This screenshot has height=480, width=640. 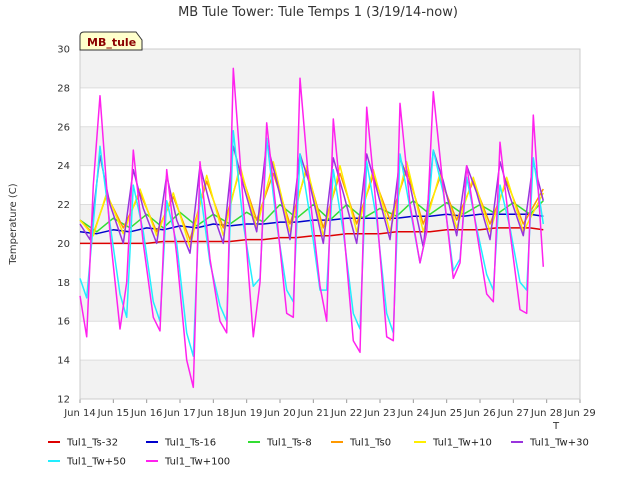 I want to click on x-tick-label: Jun 26, so click(x=479, y=413).